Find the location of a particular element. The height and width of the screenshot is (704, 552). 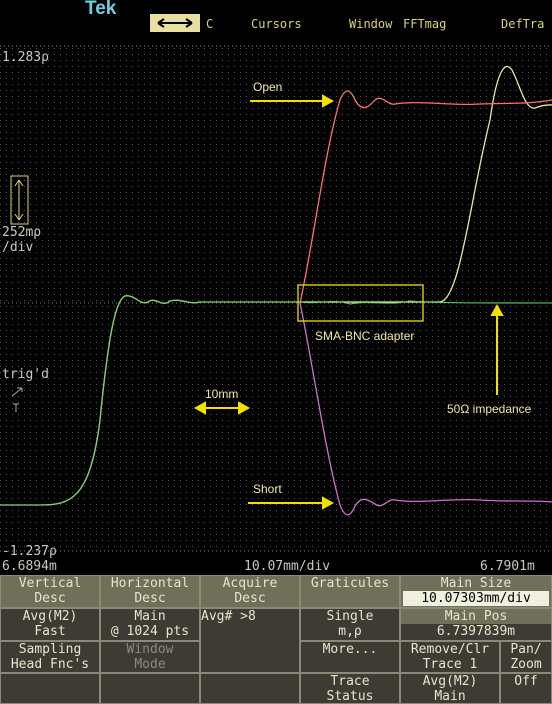

annotation: Open is located at coordinates (267, 87).